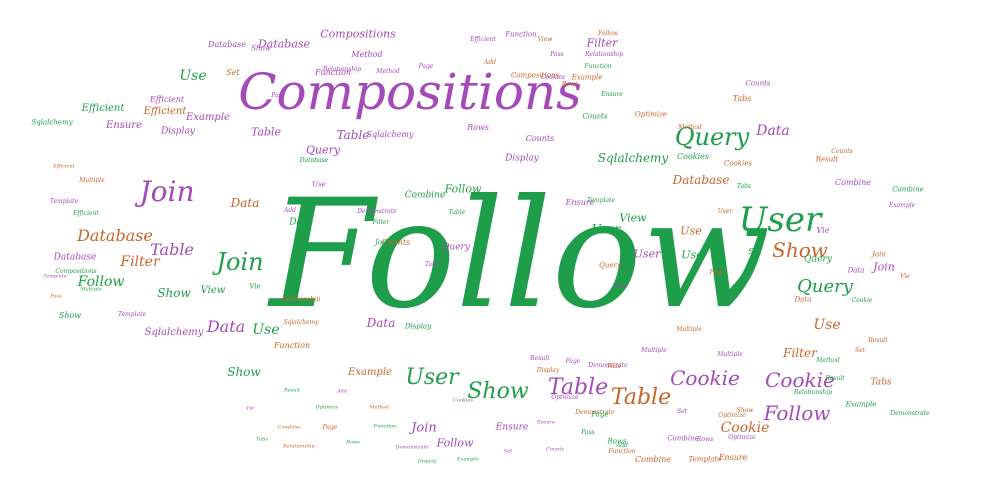 The width and height of the screenshot is (997, 501). I want to click on word-set: Set, so click(682, 411).